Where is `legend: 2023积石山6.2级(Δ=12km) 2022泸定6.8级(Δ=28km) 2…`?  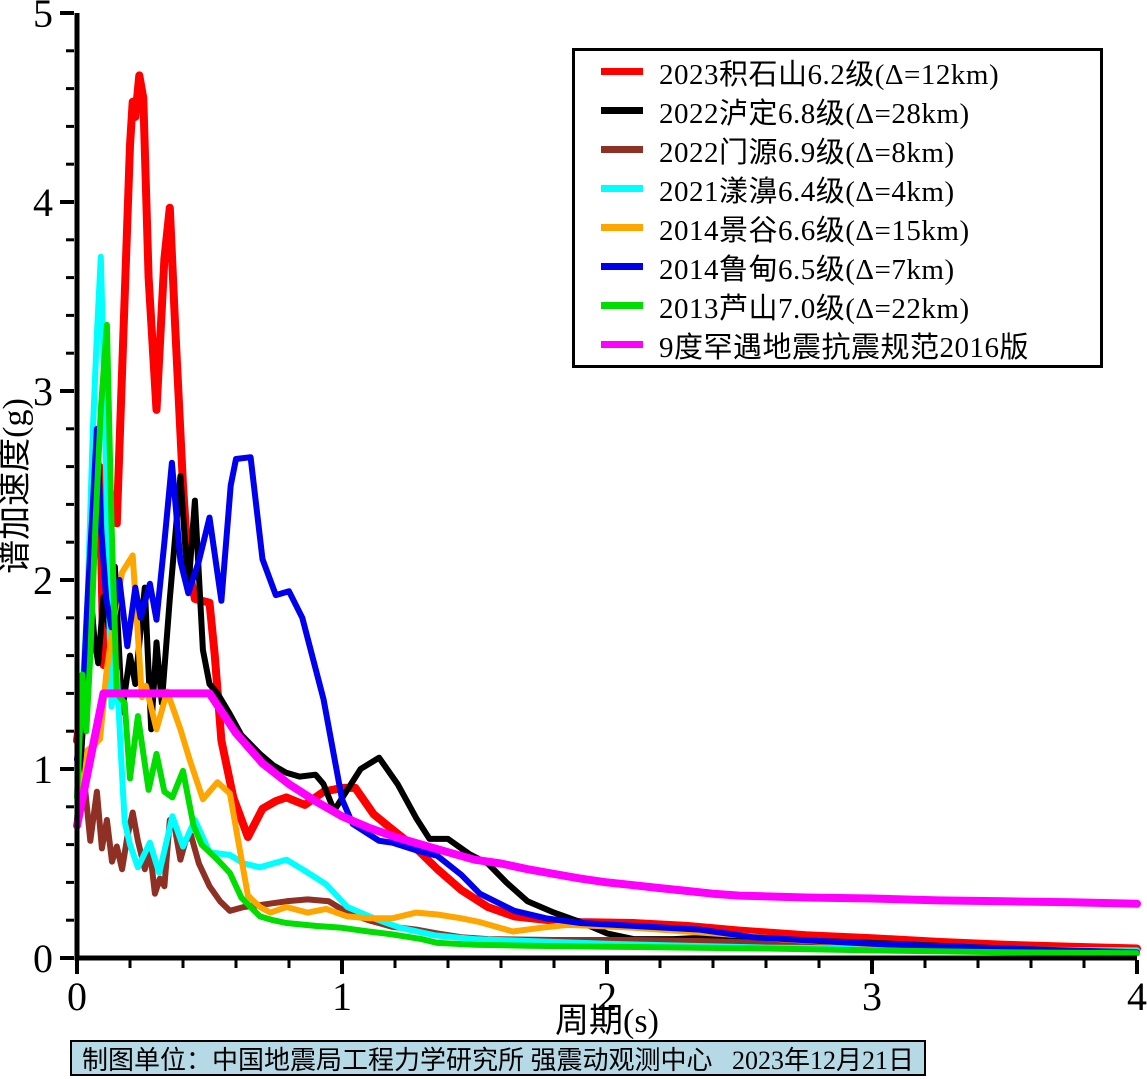 legend: 2023积石山6.2级(Δ=12km) 2022泸定6.8级(Δ=28km) 2… is located at coordinates (837, 208).